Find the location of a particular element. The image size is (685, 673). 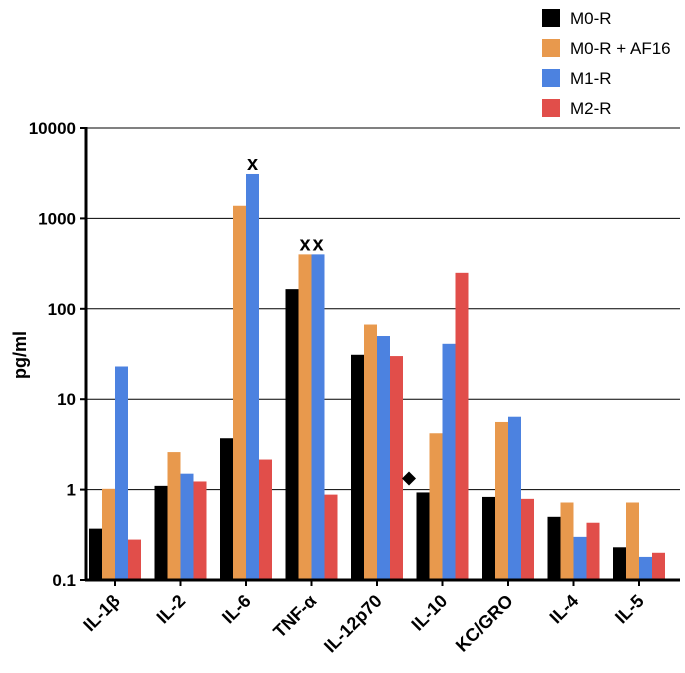

legend-label: M2-R is located at coordinates (591, 108).